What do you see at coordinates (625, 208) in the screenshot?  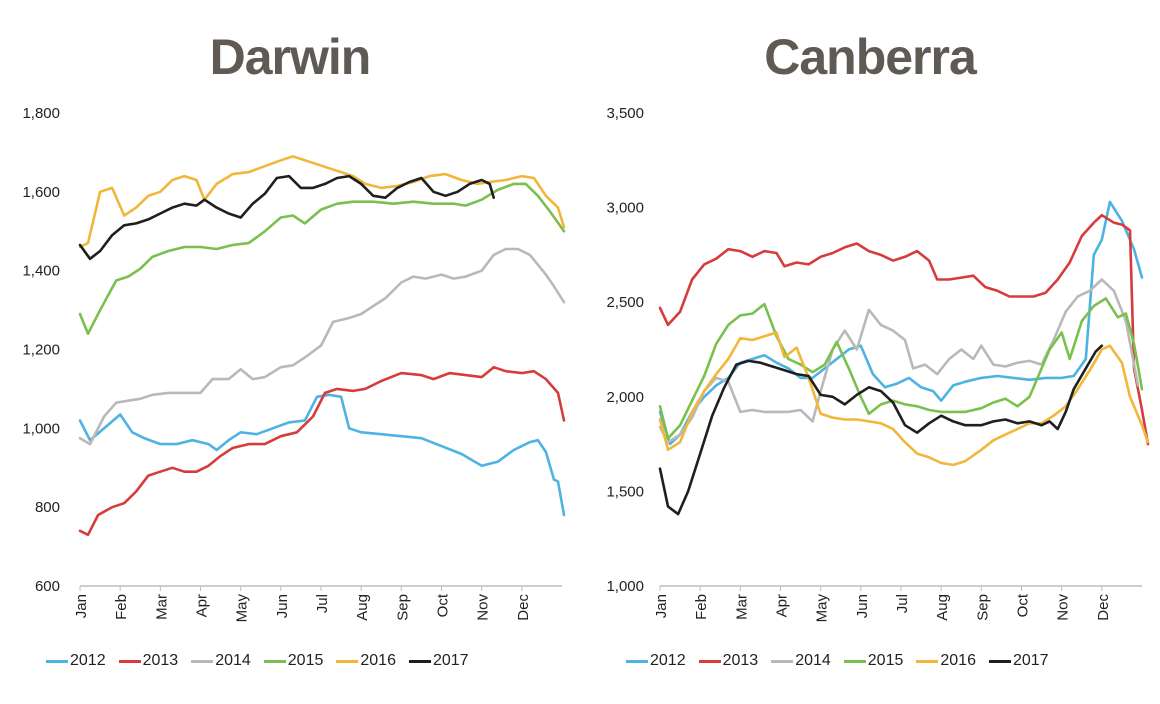 I see `y-tick-label: 3,000` at bounding box center [625, 208].